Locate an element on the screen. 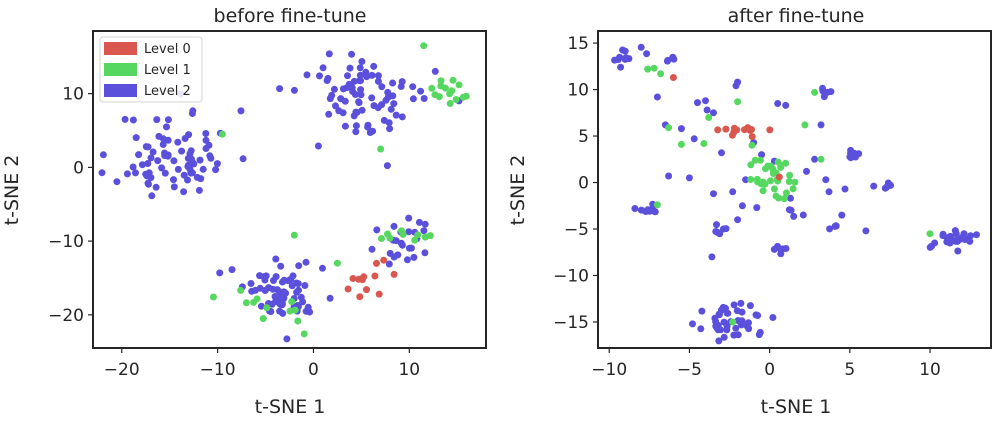 Image resolution: width=996 pixels, height=423 pixels. y-tick-label: 0 is located at coordinates (583, 184).